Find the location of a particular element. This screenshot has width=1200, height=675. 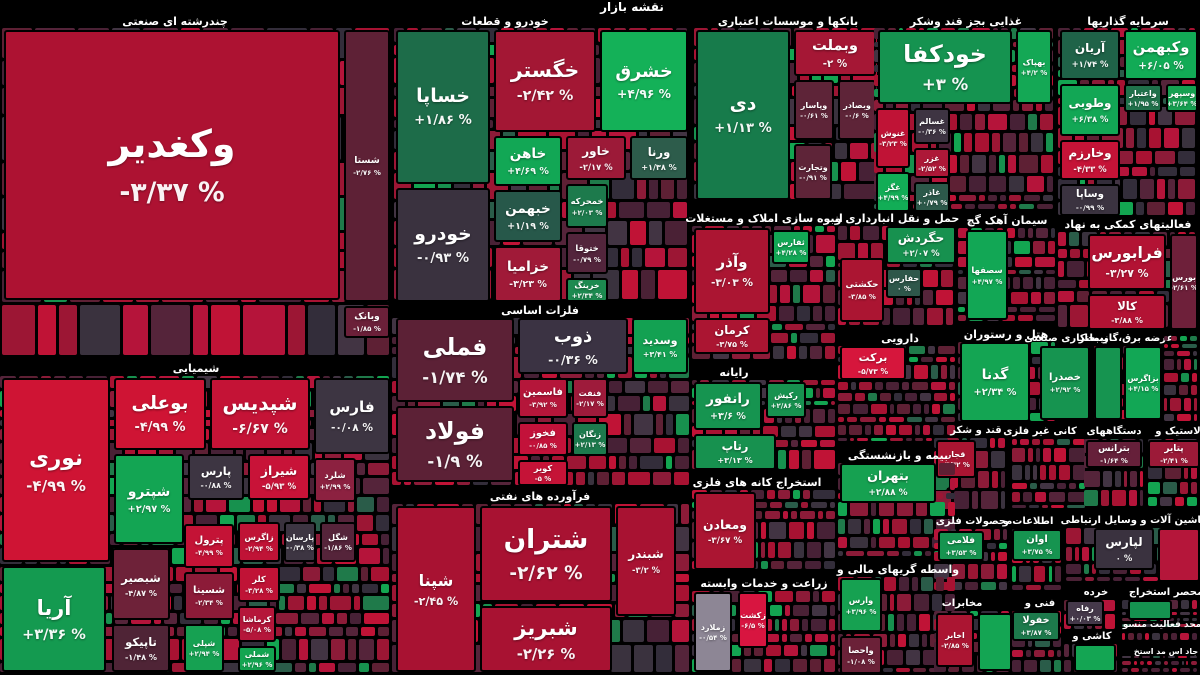

stock-tile: فملی -۱/۷۴ % is located at coordinates (455, 360).